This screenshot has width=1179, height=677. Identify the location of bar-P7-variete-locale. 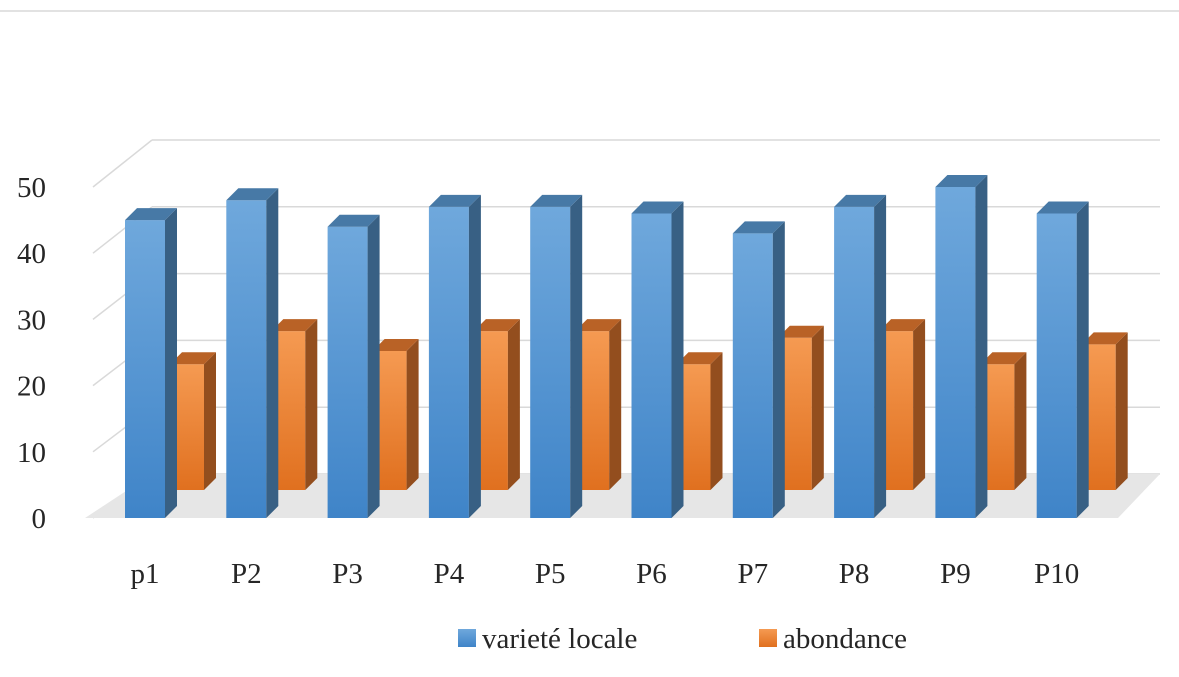
(758, 369).